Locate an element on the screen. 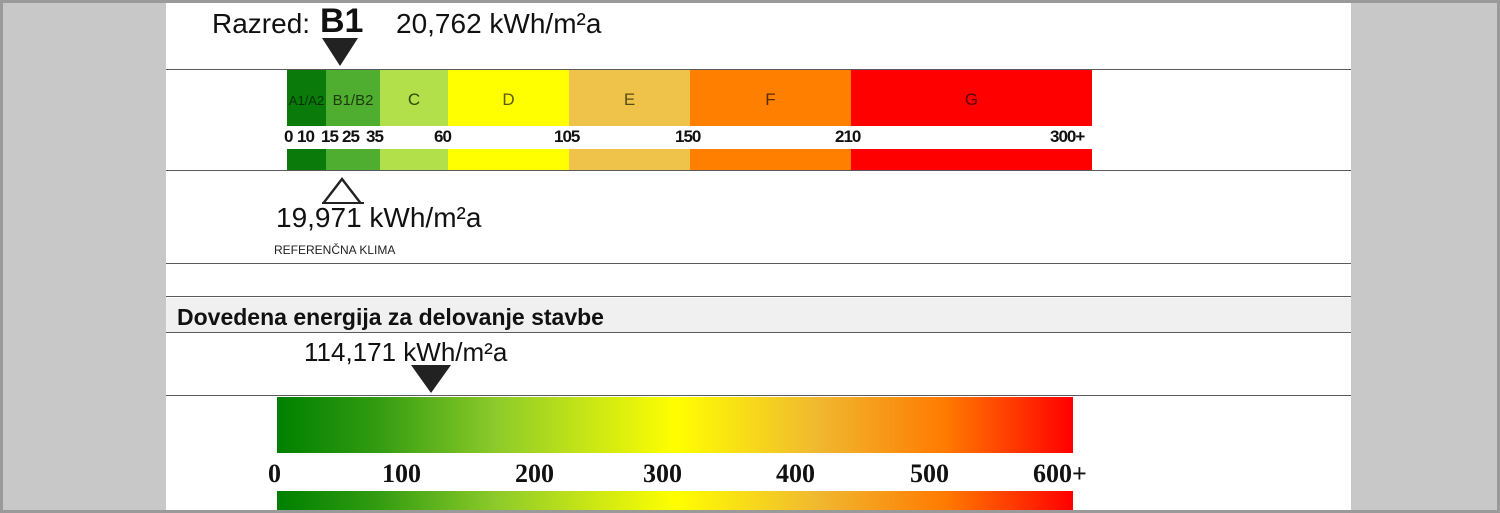 The height and width of the screenshot is (513, 1500). band-b-strip is located at coordinates (353, 160).